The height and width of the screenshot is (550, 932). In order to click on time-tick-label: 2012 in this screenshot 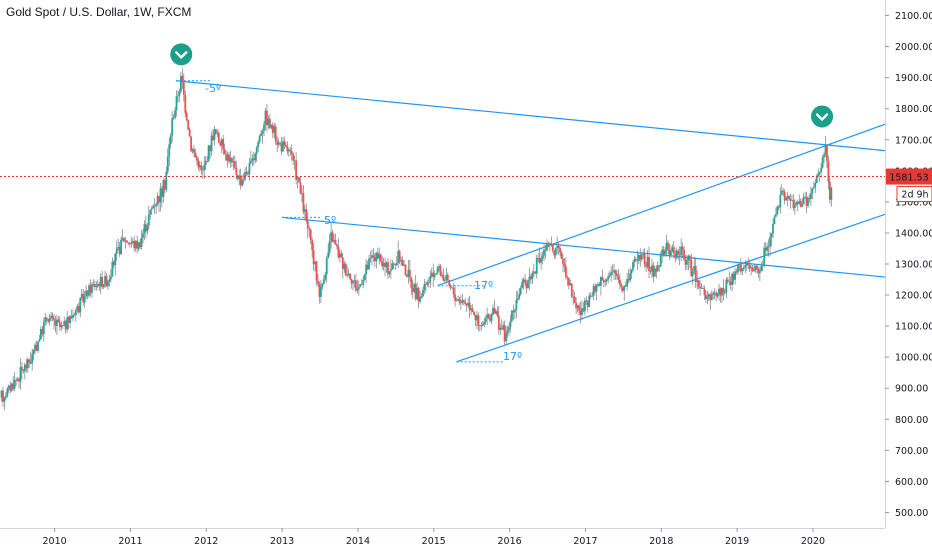, I will do `click(206, 541)`.